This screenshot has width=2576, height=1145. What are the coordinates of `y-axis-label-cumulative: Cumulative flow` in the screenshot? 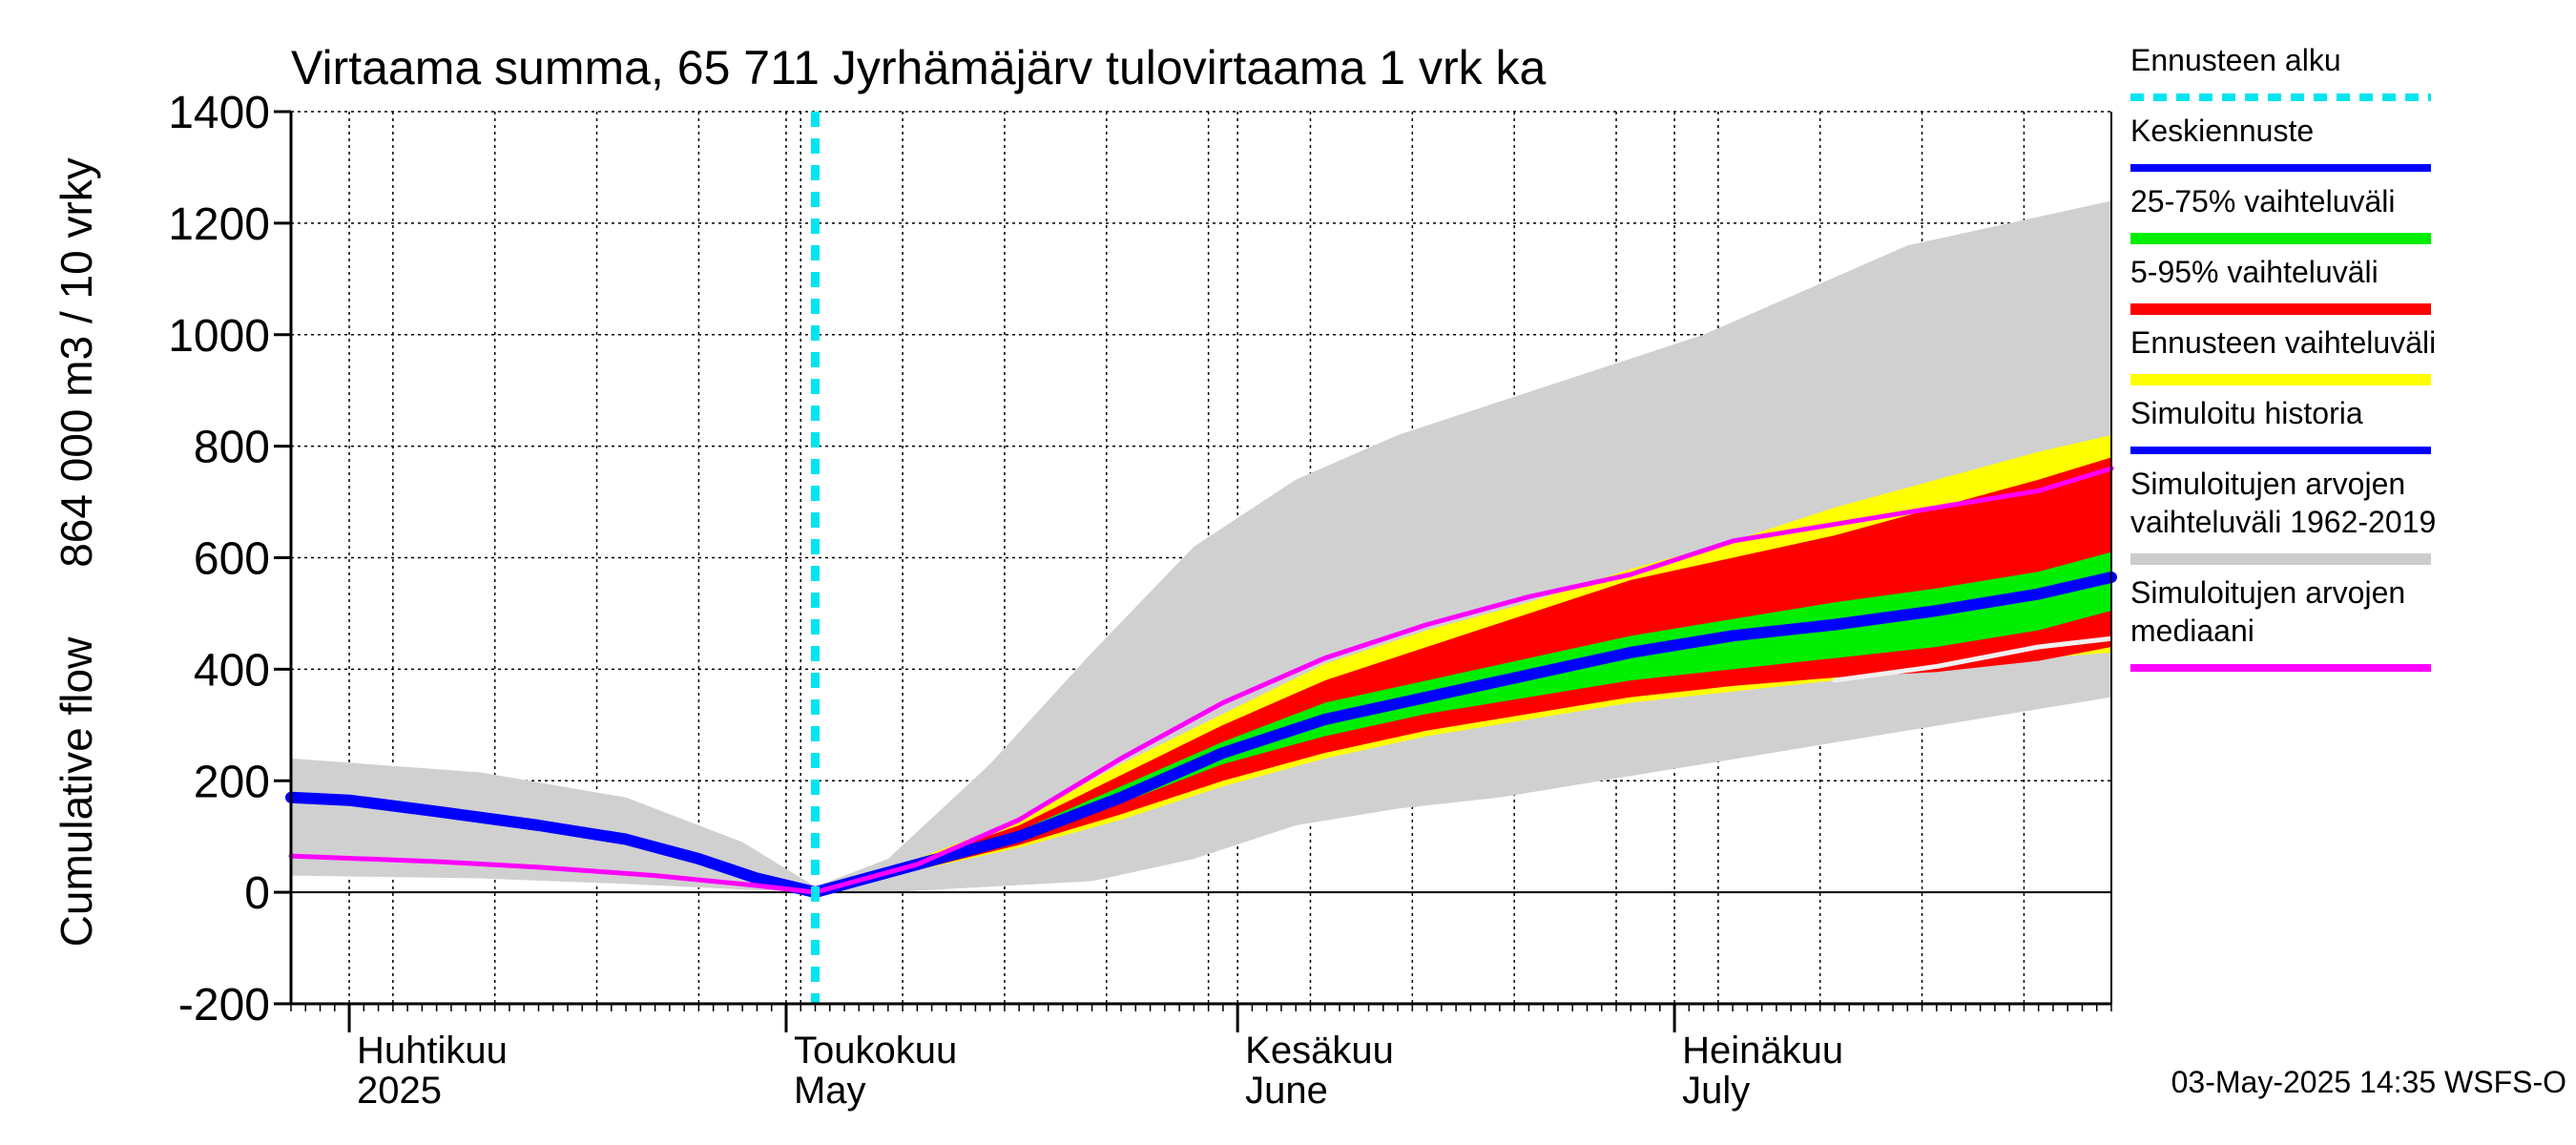 It's located at (76, 791).